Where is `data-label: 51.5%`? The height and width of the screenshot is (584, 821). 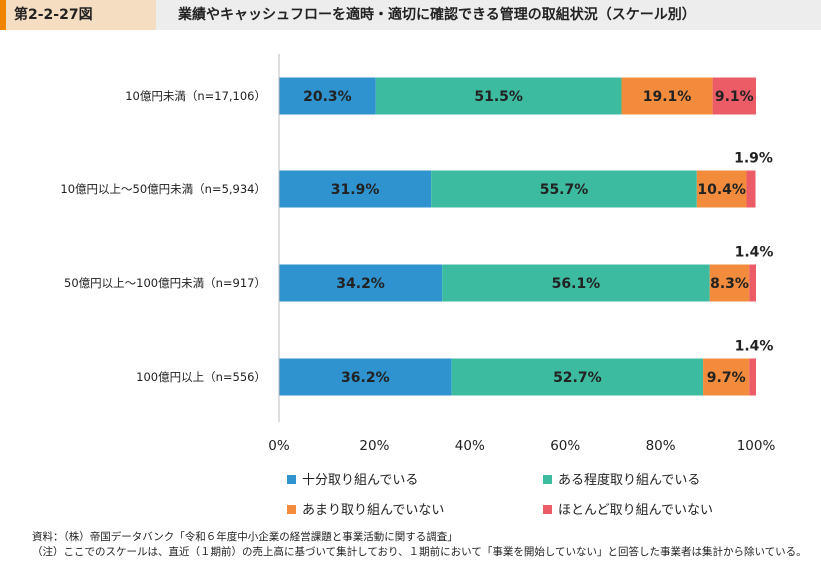
data-label: 51.5% is located at coordinates (498, 97).